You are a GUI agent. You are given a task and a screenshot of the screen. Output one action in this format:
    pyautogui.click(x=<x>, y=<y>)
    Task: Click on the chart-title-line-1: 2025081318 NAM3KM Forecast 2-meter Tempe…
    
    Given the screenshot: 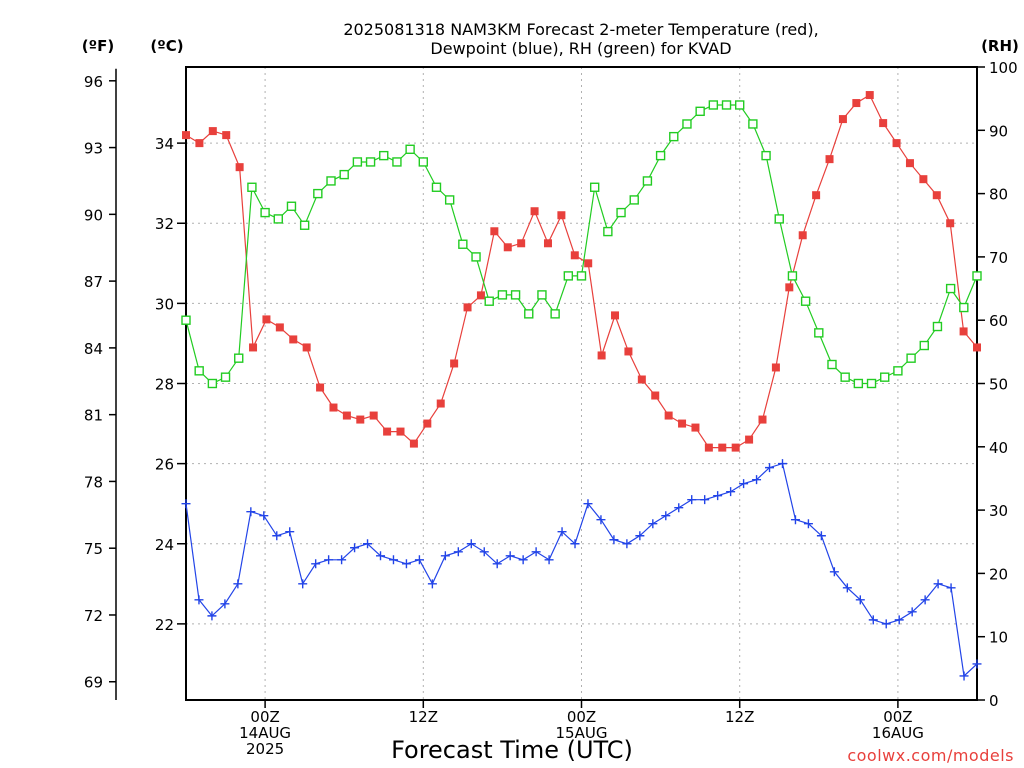 What is the action you would take?
    pyautogui.click(x=580, y=29)
    